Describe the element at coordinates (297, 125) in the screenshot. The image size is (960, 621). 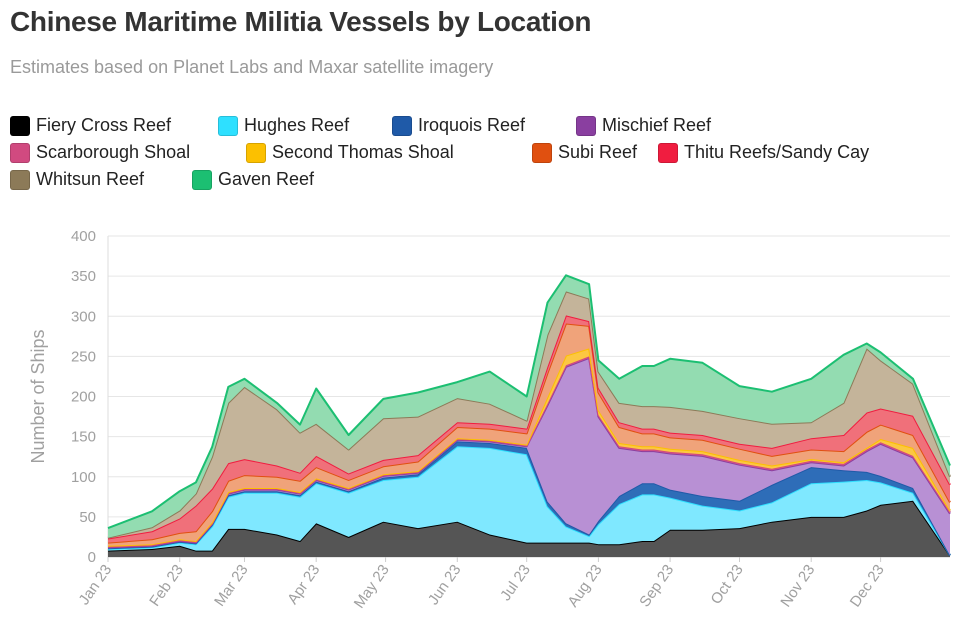
I see `legend-label: Hughes Reef` at that location.